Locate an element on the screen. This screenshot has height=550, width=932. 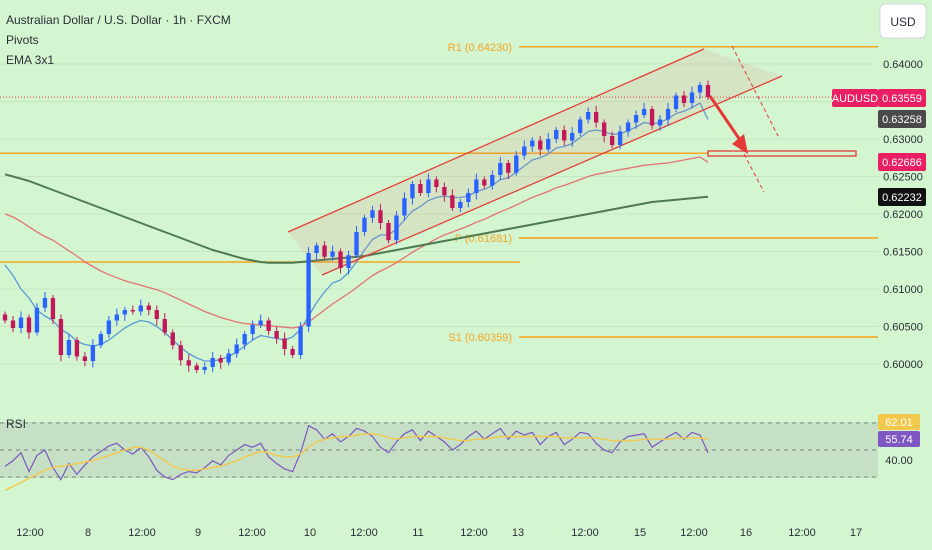
rsi-tag-value: 62.01 is located at coordinates (899, 423).